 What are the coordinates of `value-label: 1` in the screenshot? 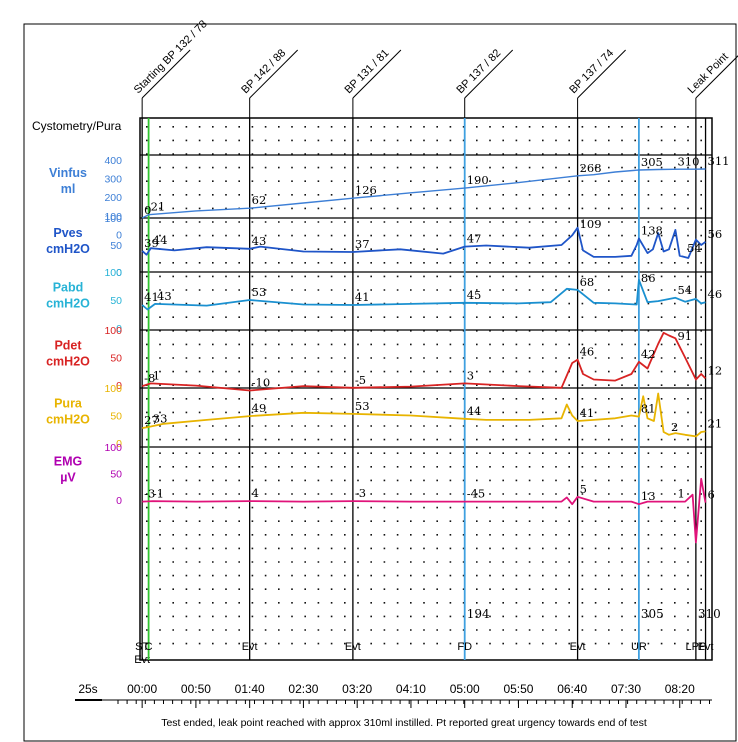 It's located at (156, 375).